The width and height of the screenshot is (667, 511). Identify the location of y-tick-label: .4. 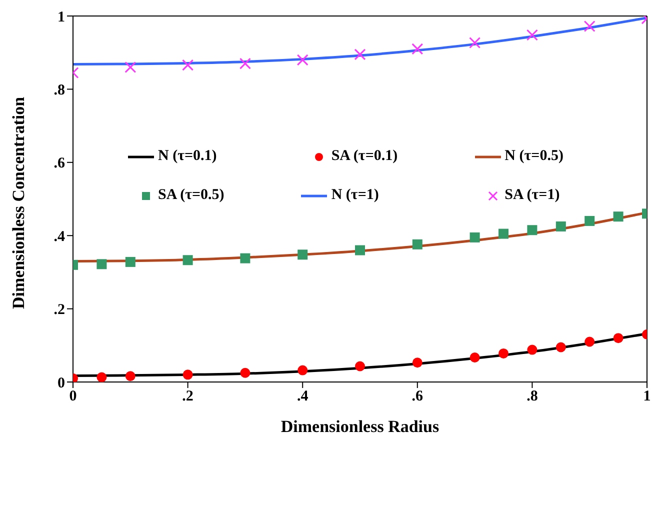
(60, 236).